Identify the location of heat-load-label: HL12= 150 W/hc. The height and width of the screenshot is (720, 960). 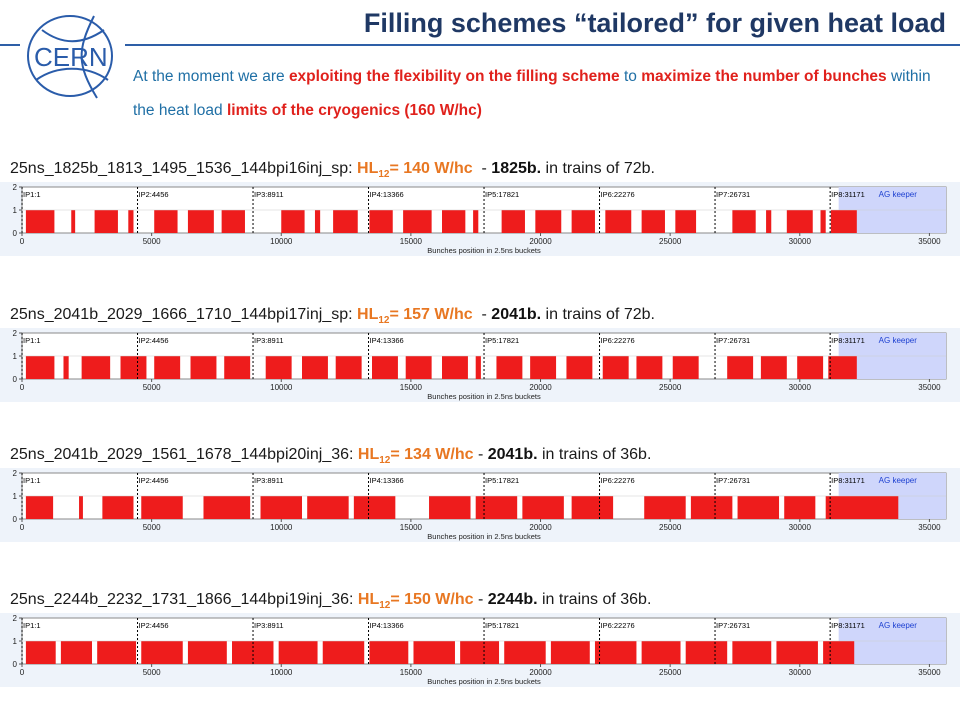
(415, 601).